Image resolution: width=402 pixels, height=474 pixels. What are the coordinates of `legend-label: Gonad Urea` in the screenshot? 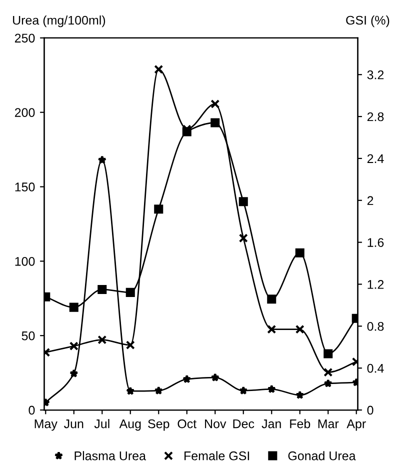 It's located at (322, 455).